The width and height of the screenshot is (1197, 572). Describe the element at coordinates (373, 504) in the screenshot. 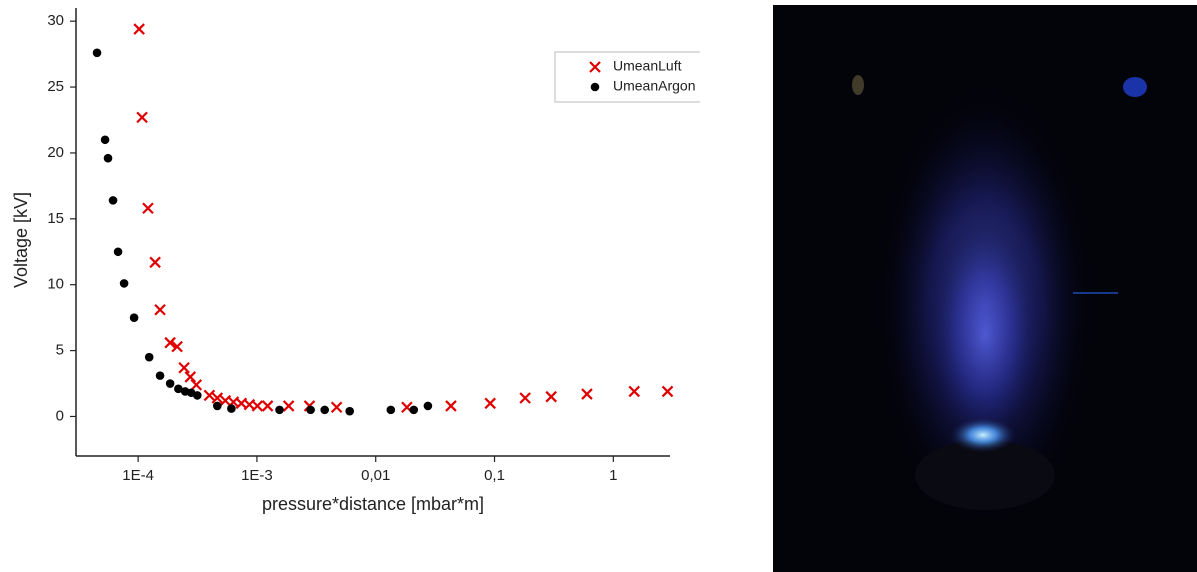

I see `x-axis-title: pressure*distance [mbar*m]` at that location.